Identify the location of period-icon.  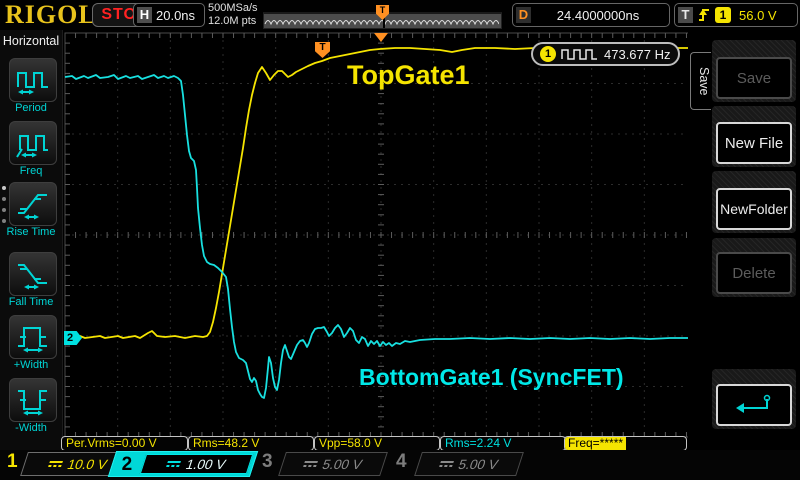
(32, 83).